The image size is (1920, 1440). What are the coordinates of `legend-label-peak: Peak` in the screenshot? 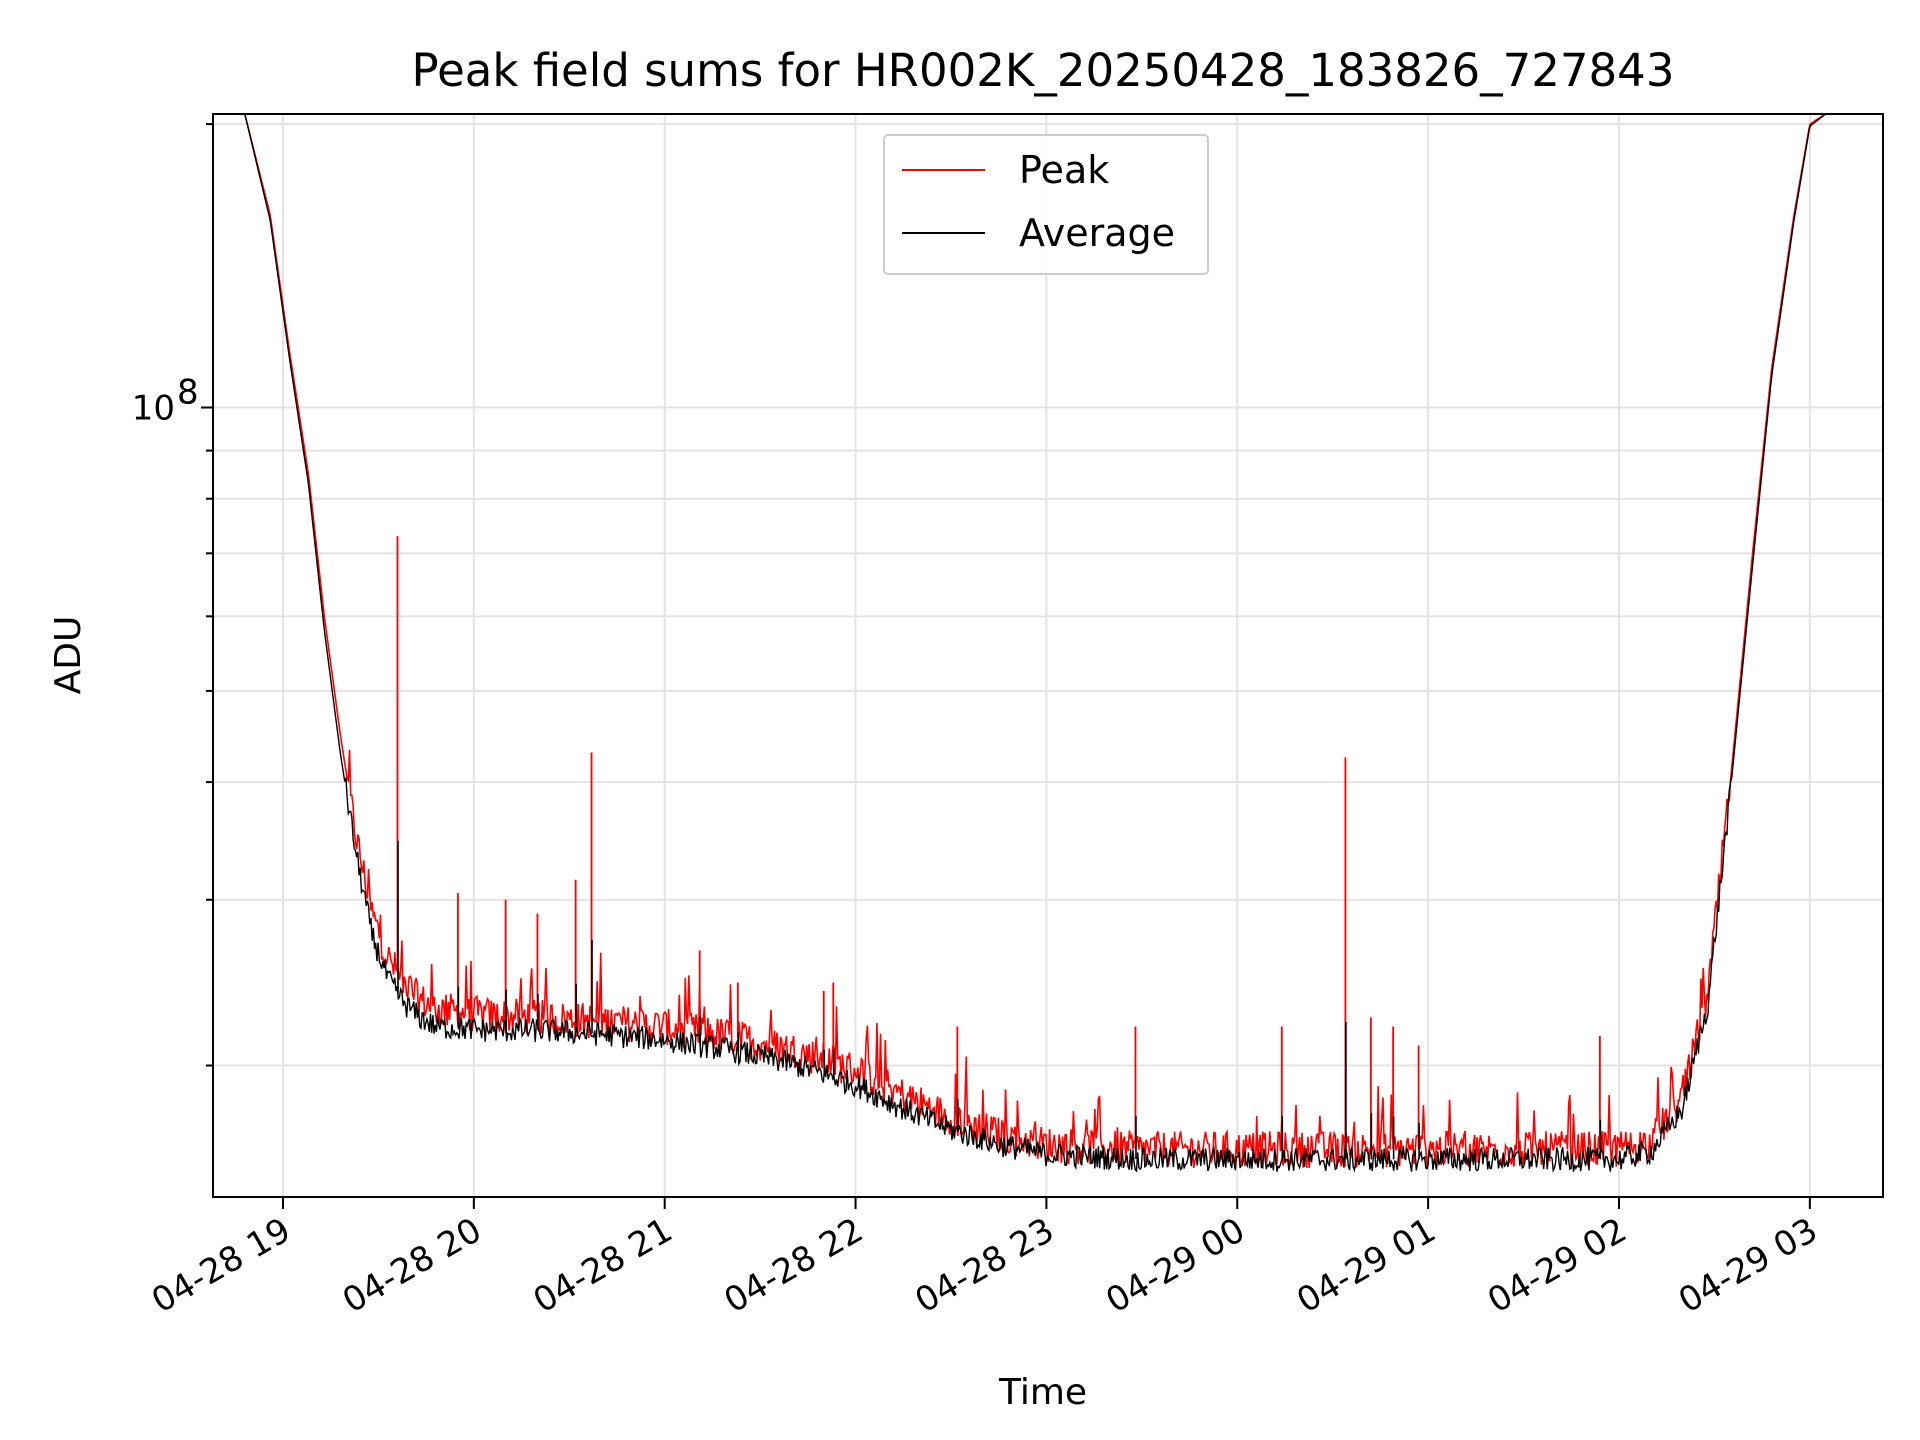 It's located at (1064, 170).